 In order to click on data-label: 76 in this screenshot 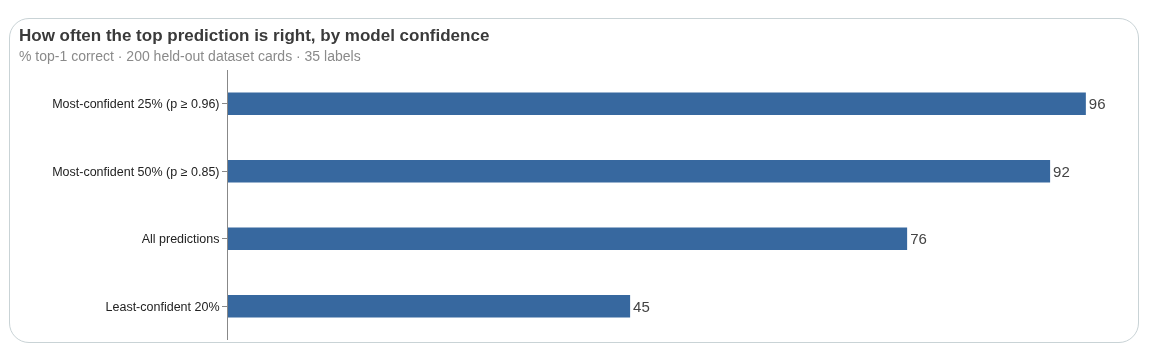, I will do `click(918, 239)`.